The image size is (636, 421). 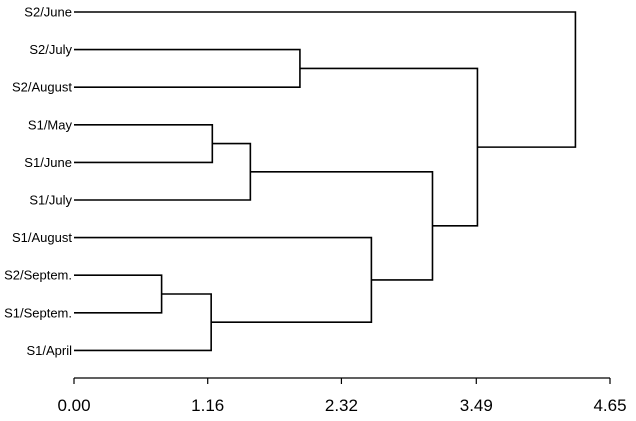 I want to click on x-tick-label: 2.32, so click(x=341, y=405).